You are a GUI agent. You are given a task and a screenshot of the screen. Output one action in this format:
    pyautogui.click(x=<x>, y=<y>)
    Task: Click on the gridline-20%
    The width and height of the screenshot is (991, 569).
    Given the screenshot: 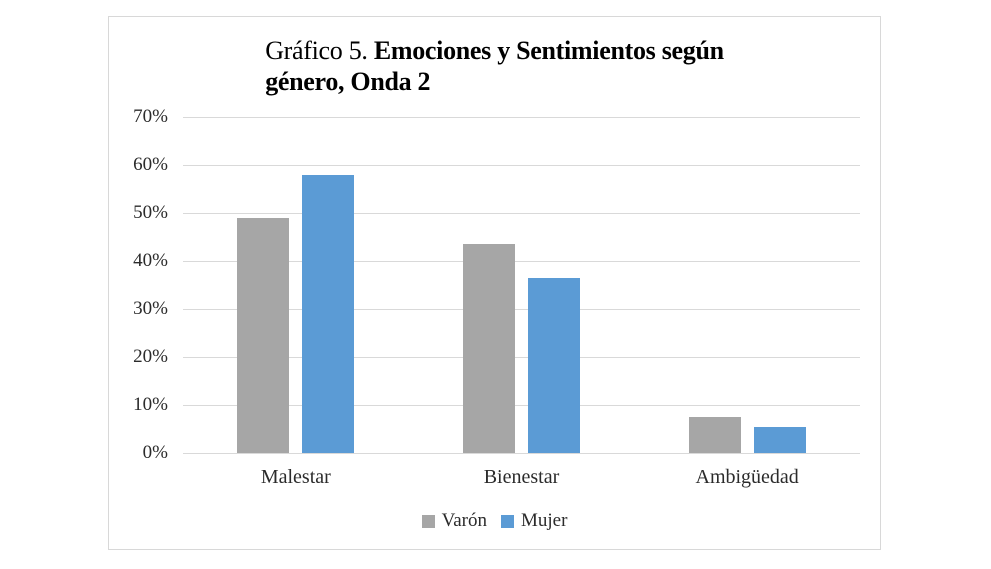 What is the action you would take?
    pyautogui.click(x=521, y=357)
    